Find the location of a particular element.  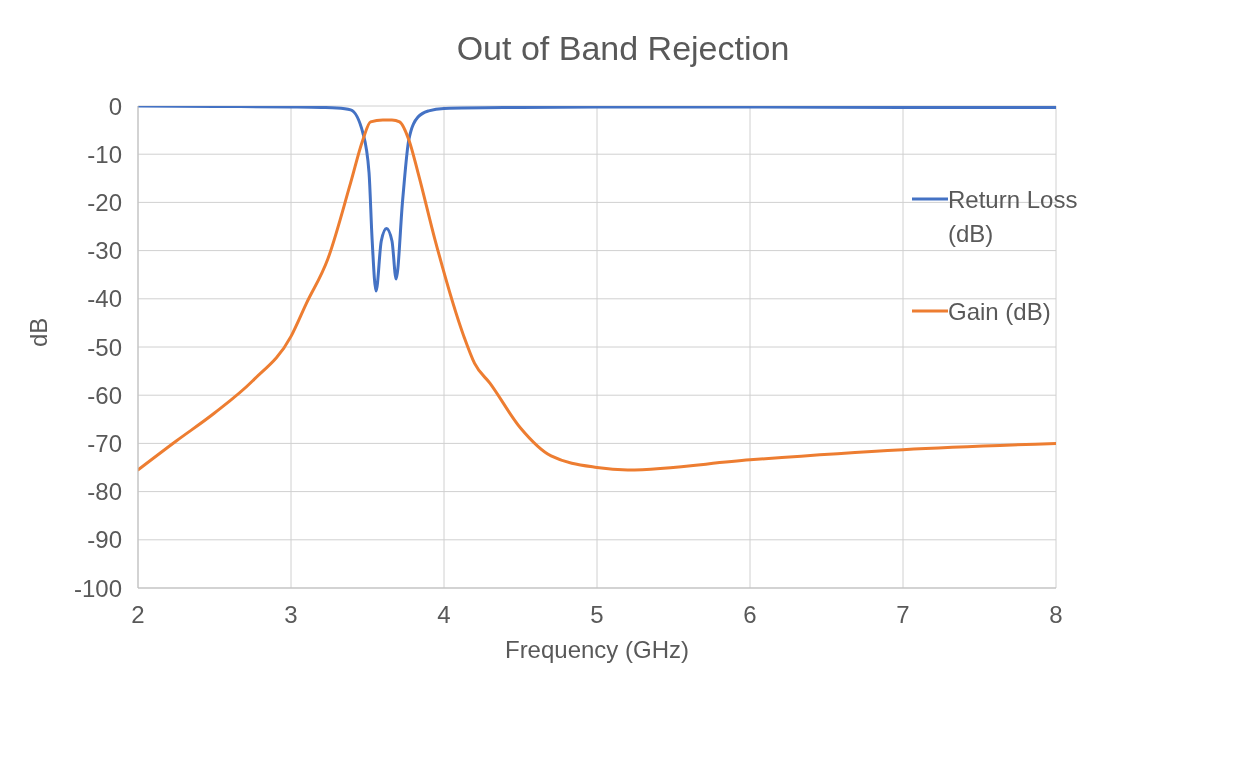

y-axis-title: dB is located at coordinates (38, 332).